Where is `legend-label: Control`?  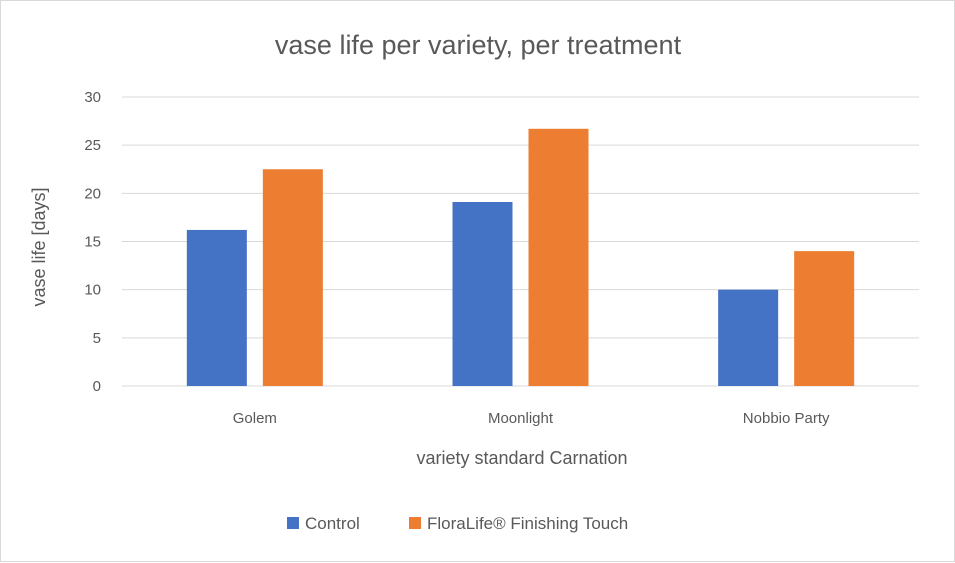 legend-label: Control is located at coordinates (332, 523).